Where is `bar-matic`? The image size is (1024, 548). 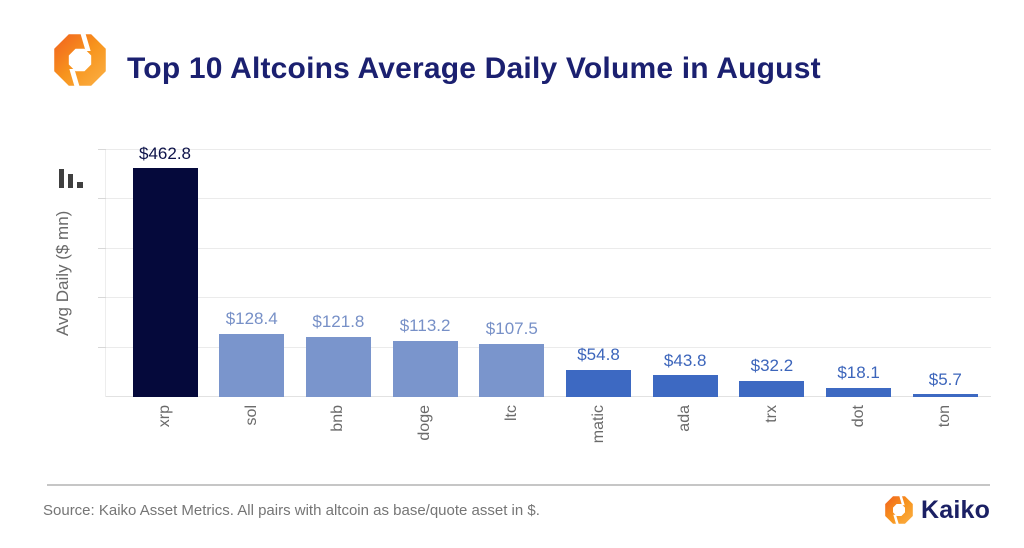
bar-matic is located at coordinates (598, 383).